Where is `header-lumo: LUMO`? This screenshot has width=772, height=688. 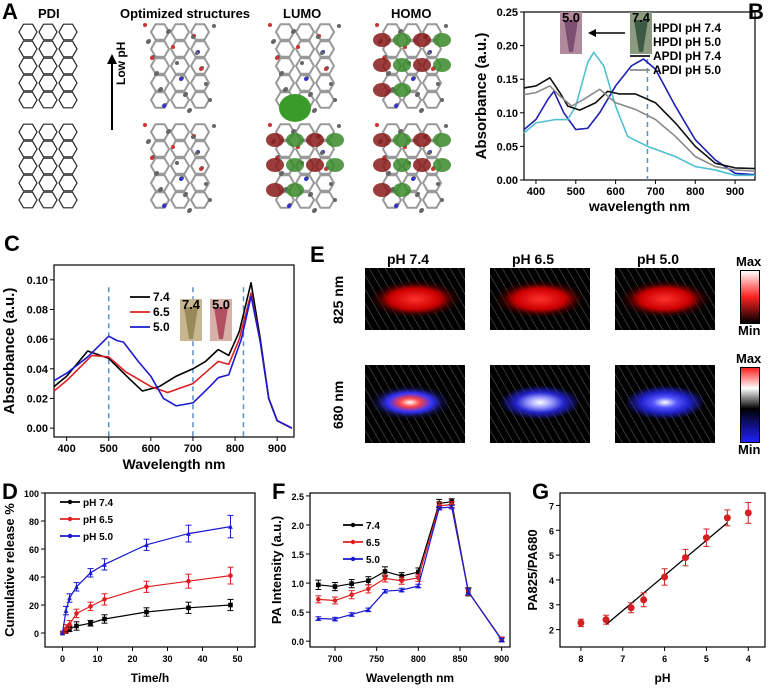 header-lumo: LUMO is located at coordinates (302, 13).